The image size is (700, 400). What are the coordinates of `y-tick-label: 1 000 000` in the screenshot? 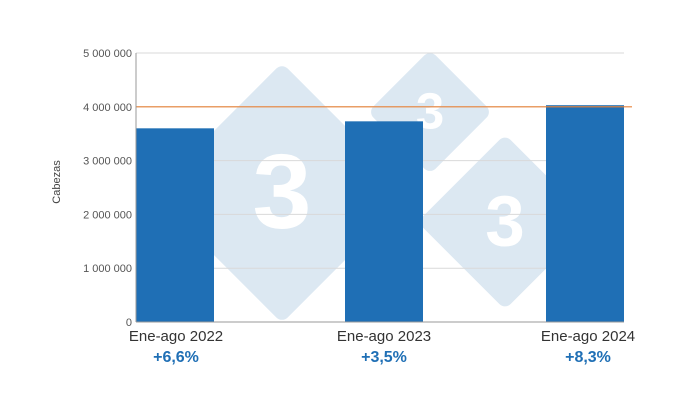 It's located at (107, 269).